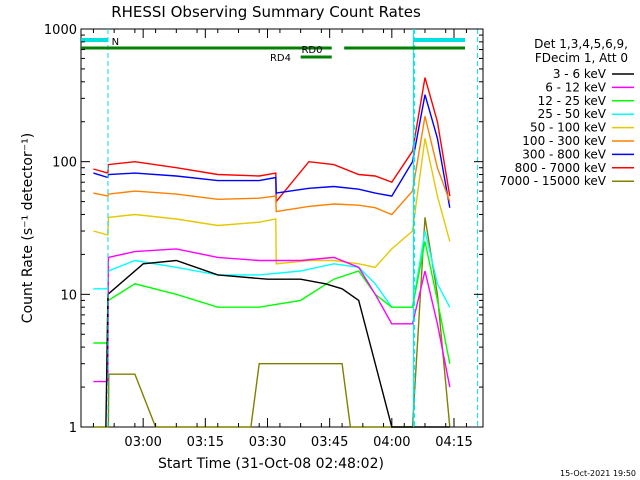  What do you see at coordinates (68, 295) in the screenshot?
I see `y-tick-label: 10` at bounding box center [68, 295].